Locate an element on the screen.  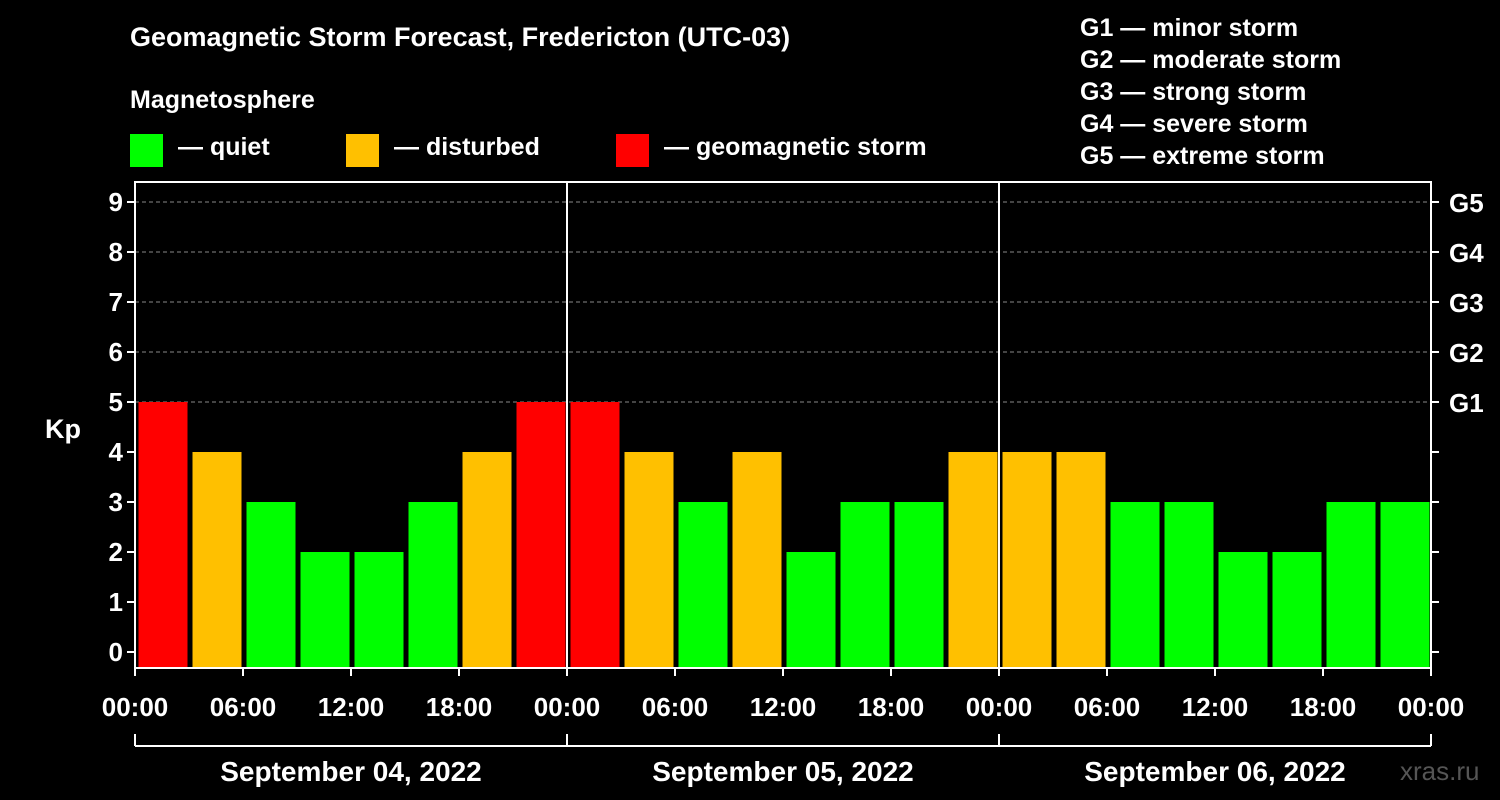
legend-disturbed-label: — disturbed is located at coordinates (467, 147).